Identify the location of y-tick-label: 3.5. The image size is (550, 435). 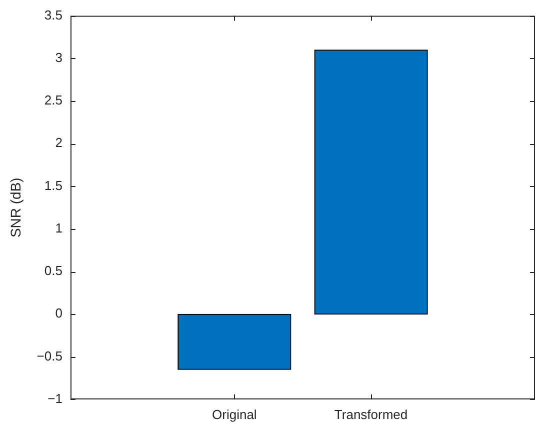
(53, 14).